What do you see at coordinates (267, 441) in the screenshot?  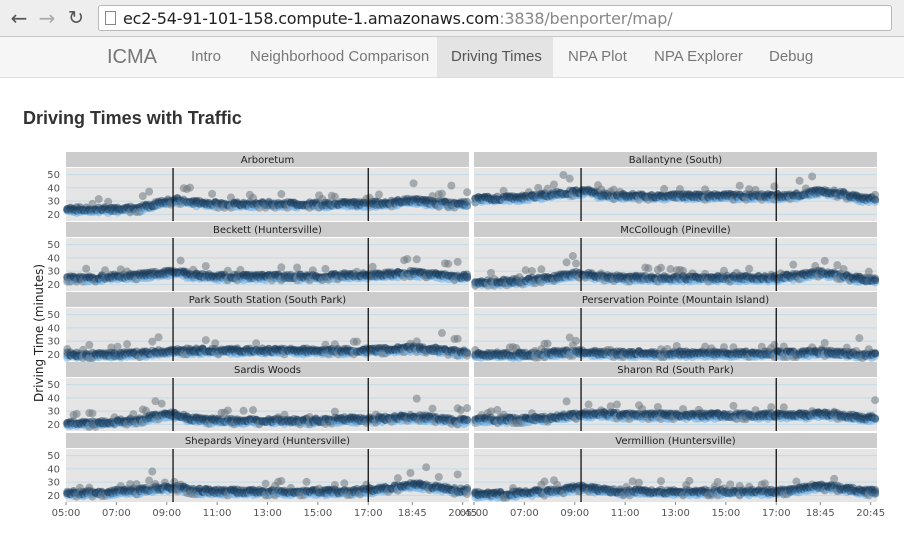 I see `facet-title: Shepards Vineyard (Huntersville)` at bounding box center [267, 441].